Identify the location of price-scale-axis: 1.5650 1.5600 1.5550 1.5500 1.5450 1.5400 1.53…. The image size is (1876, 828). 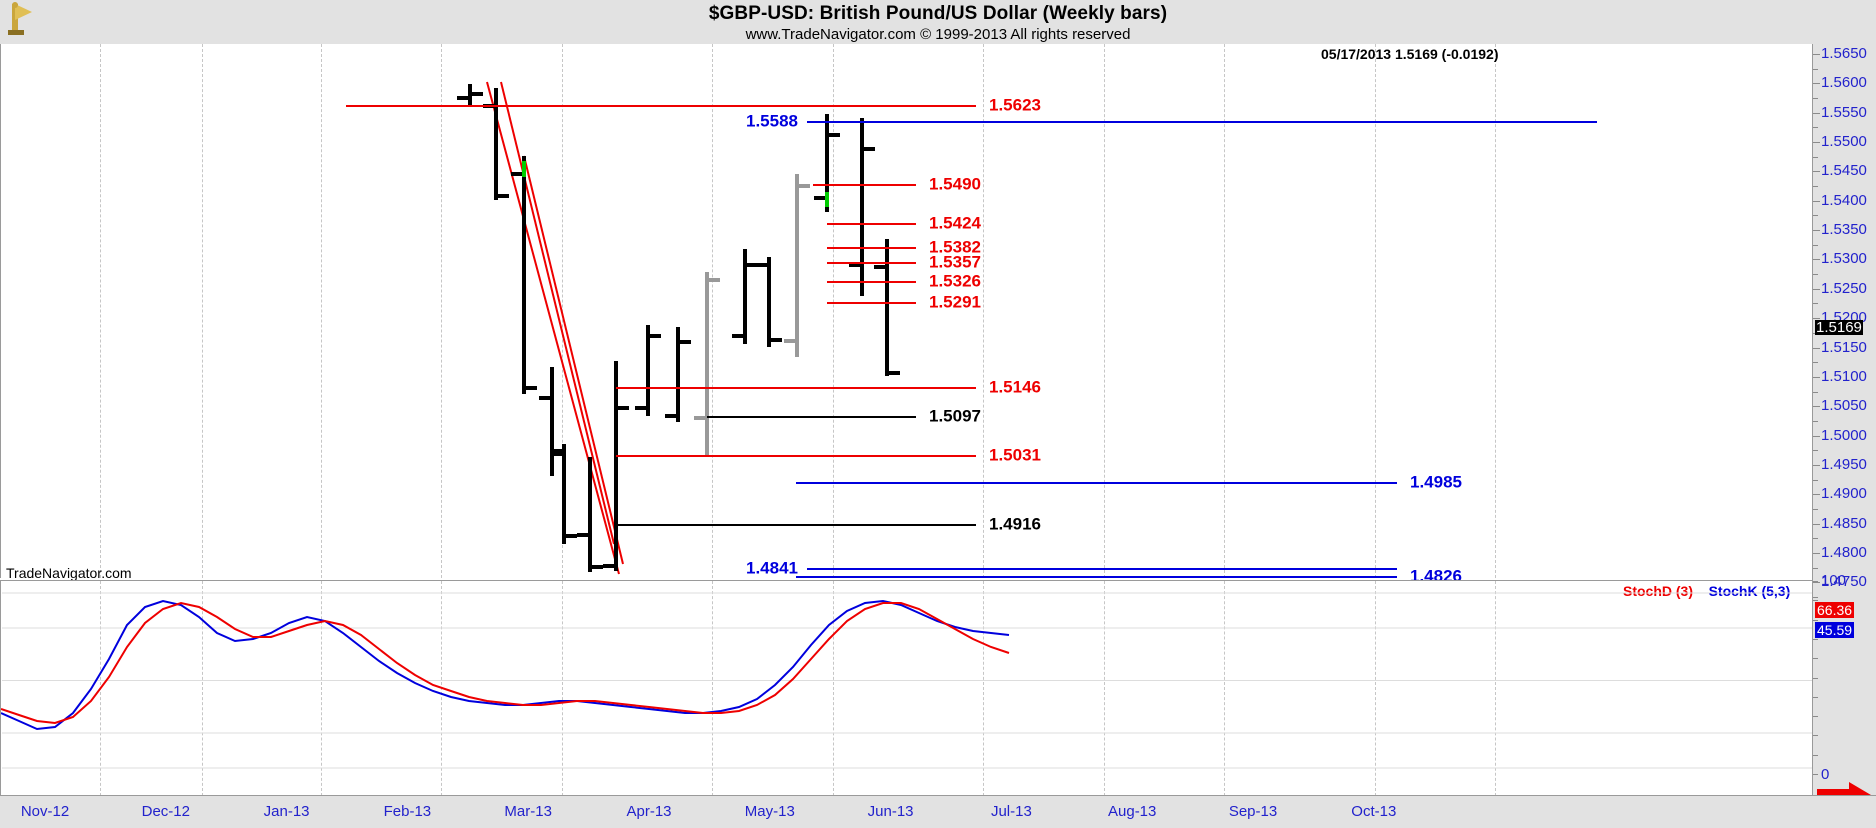
(1844, 426).